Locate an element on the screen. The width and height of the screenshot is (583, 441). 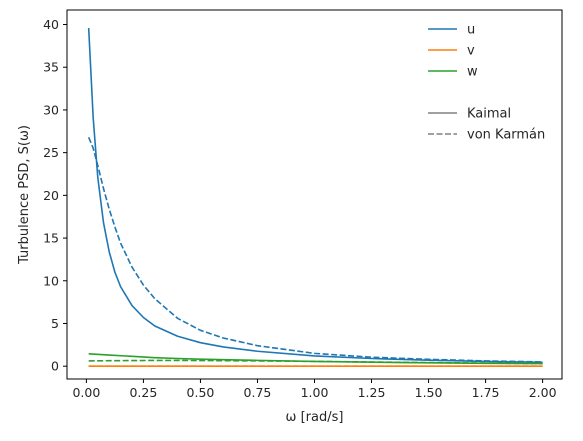
y-tick-label: 5 is located at coordinates (55, 323).